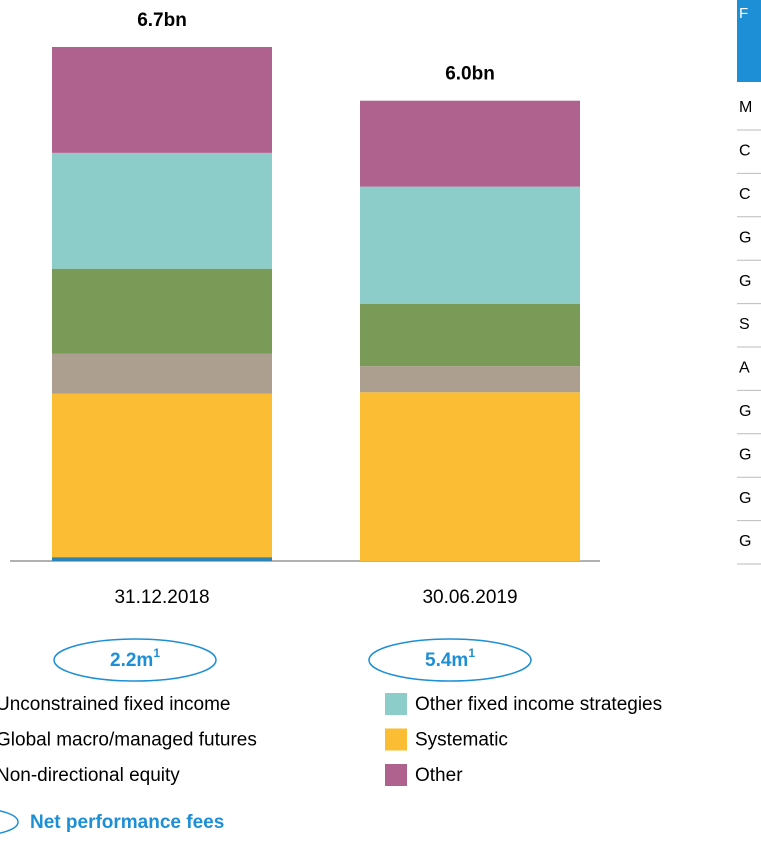 The image size is (761, 864). What do you see at coordinates (131, 660) in the screenshot?
I see `fee-value: 2.2m` at bounding box center [131, 660].